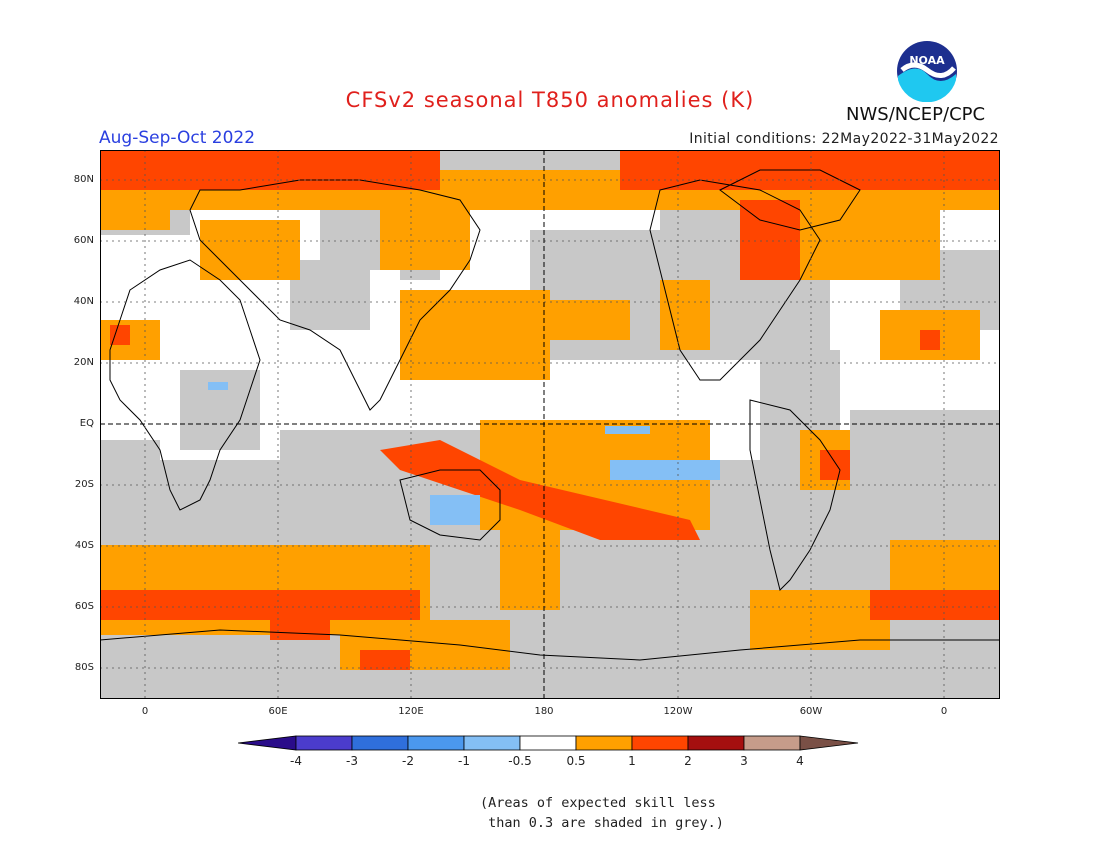 Image resolution: width=1100 pixels, height=850 pixels. I want to click on lon-label-0-east: 0, so click(944, 711).